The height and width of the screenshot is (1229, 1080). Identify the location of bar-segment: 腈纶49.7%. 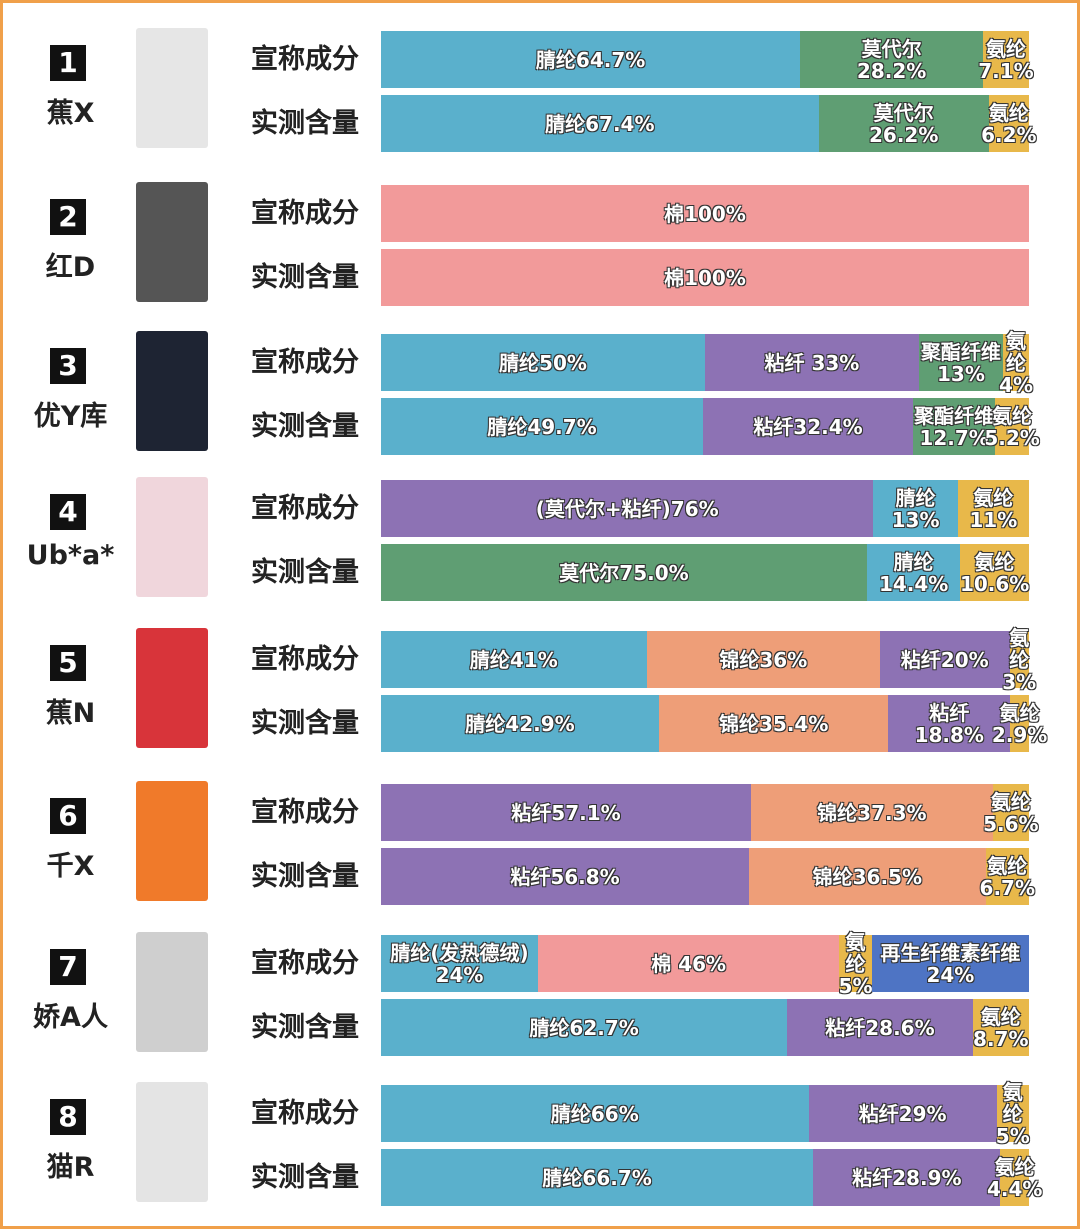
(542, 426).